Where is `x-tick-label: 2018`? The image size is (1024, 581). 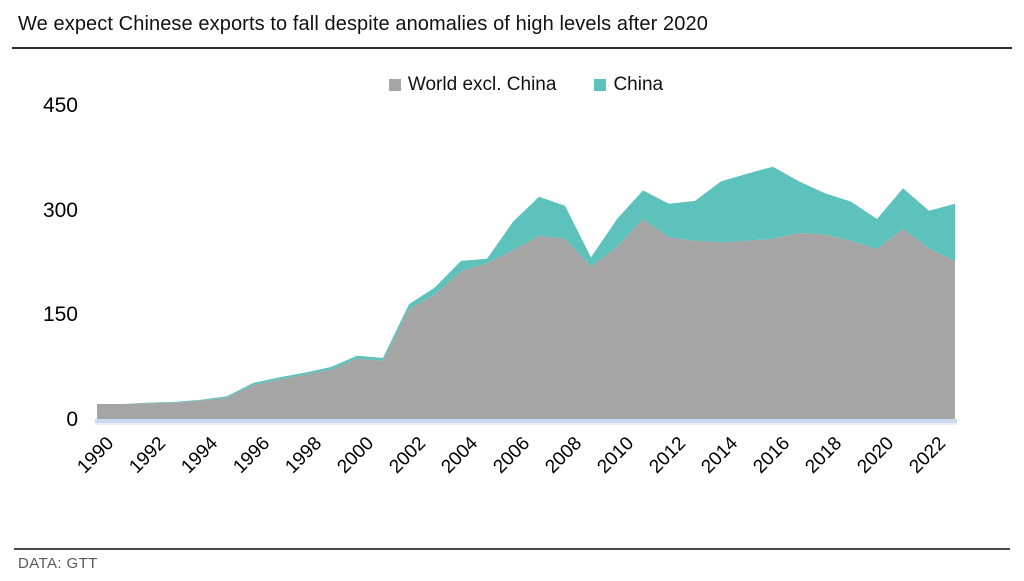
x-tick-label: 2018 is located at coordinates (823, 455).